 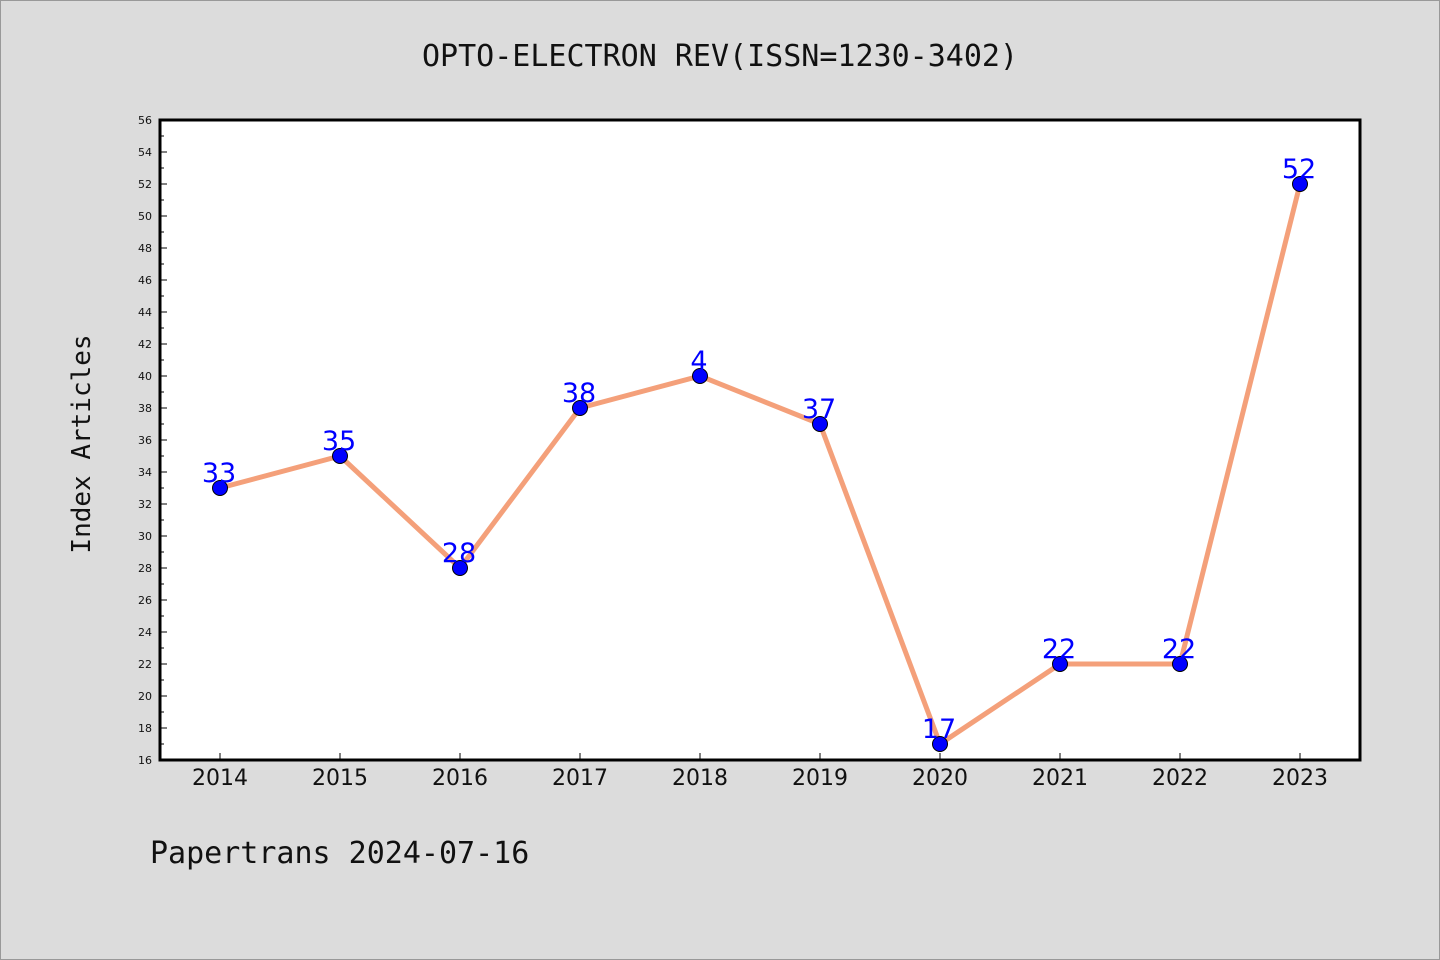 I want to click on y-tick-label: 52, so click(x=145, y=184).